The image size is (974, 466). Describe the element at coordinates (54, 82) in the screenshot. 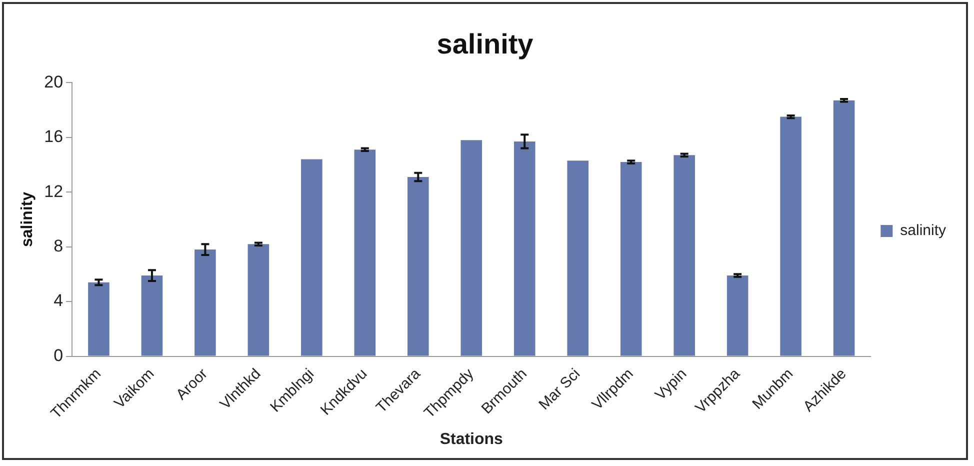

I see `y-tick-label: 20` at that location.